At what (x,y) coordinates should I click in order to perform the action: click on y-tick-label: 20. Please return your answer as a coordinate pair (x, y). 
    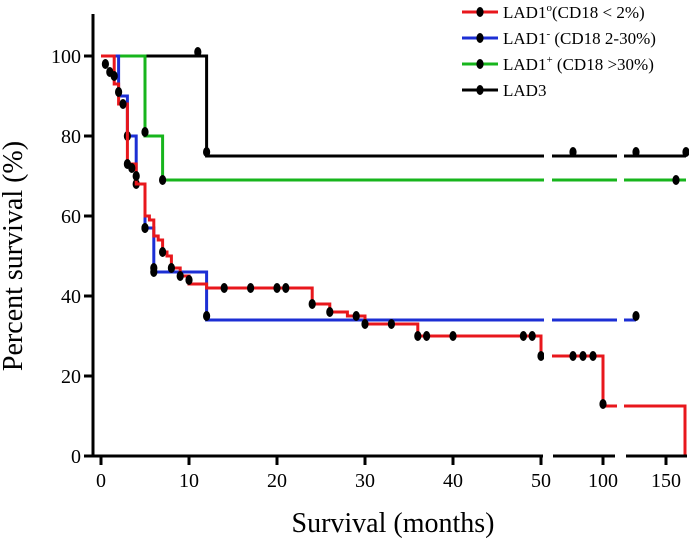
    Looking at the image, I should click on (71, 377).